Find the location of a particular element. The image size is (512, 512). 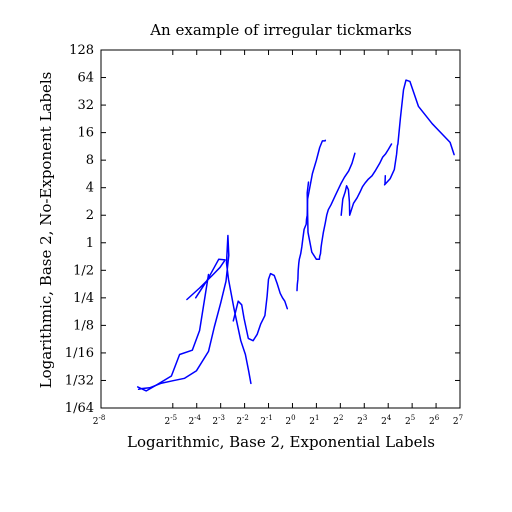

y-tick-label: 1 is located at coordinates (90, 243).